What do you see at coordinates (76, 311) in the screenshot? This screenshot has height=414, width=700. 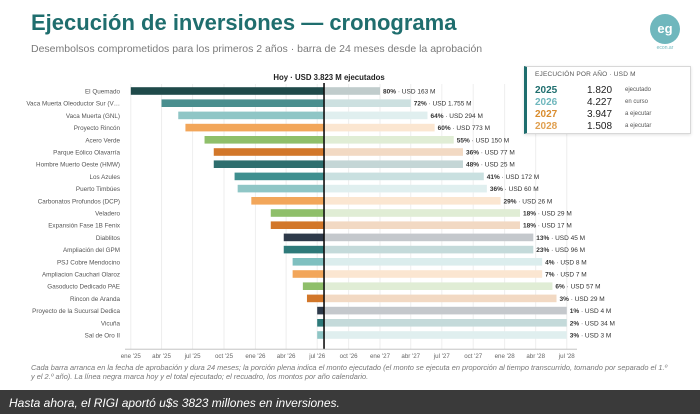 I see `project-label: Proyecto de la Sucursal Dedica` at bounding box center [76, 311].